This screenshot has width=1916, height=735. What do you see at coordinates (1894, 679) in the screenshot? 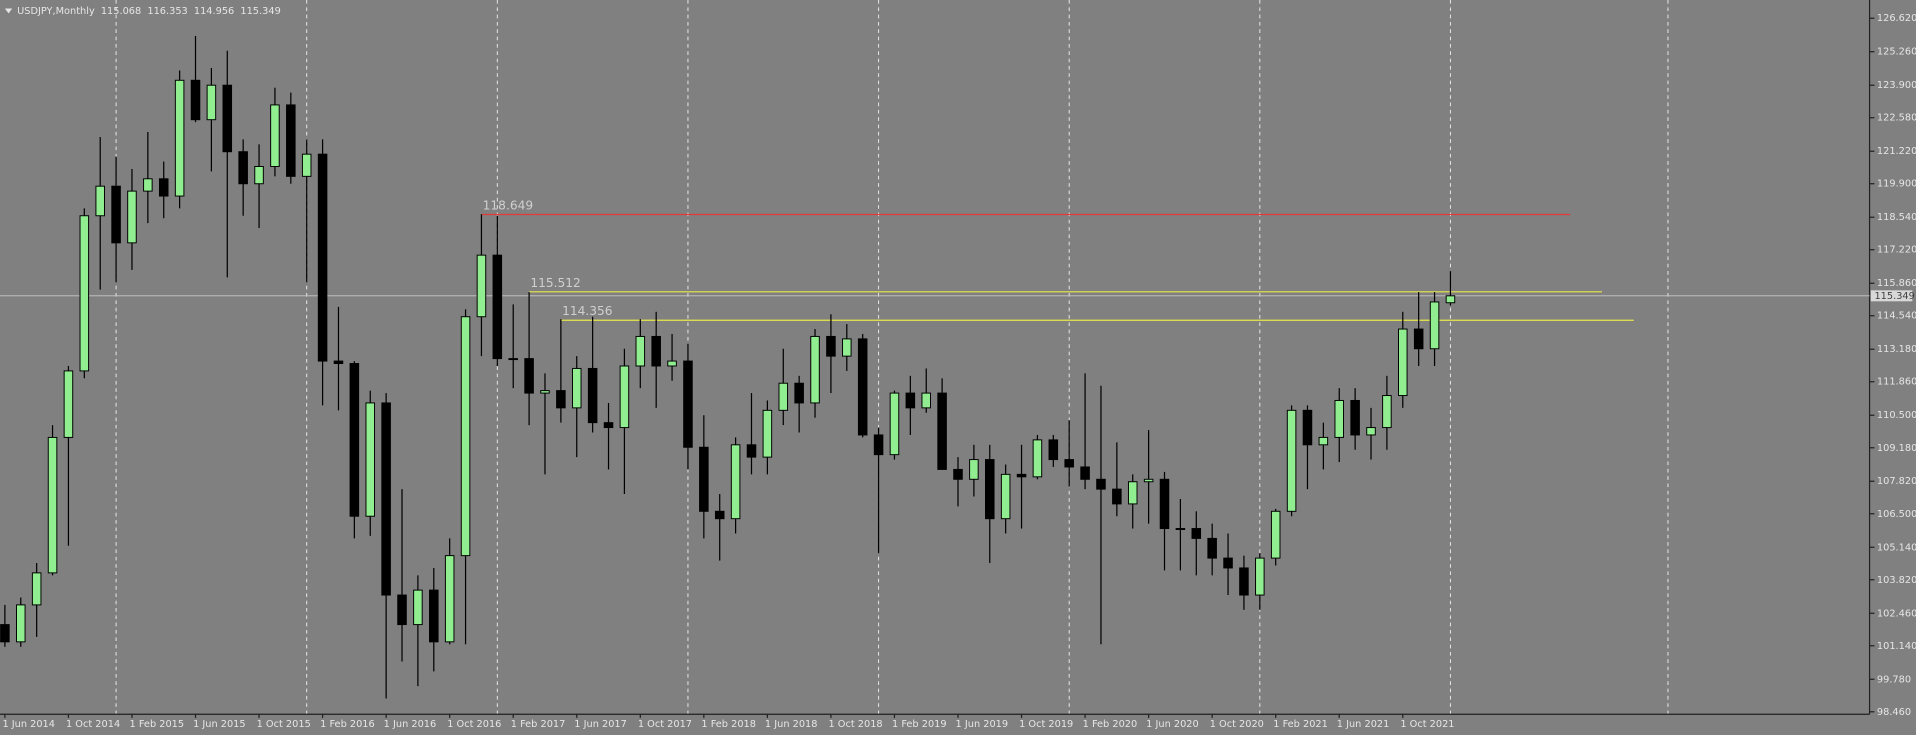
I see `y-tick-label: 99.780` at bounding box center [1894, 679].